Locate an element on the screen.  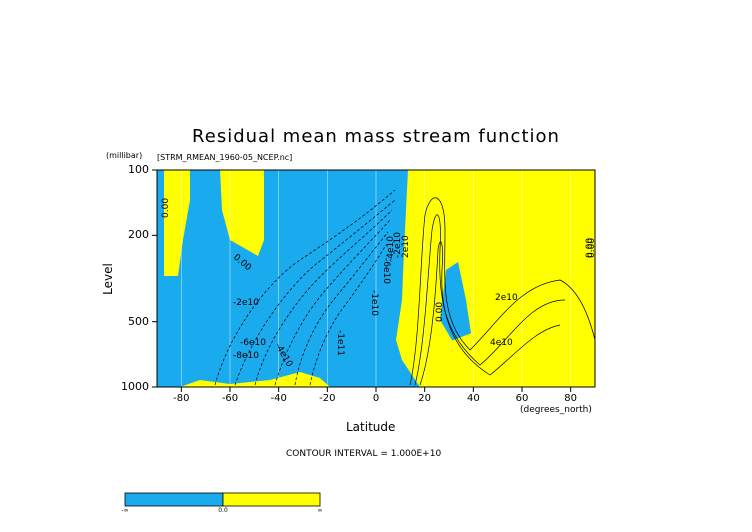
negative-island is located at coordinates (456, 303).